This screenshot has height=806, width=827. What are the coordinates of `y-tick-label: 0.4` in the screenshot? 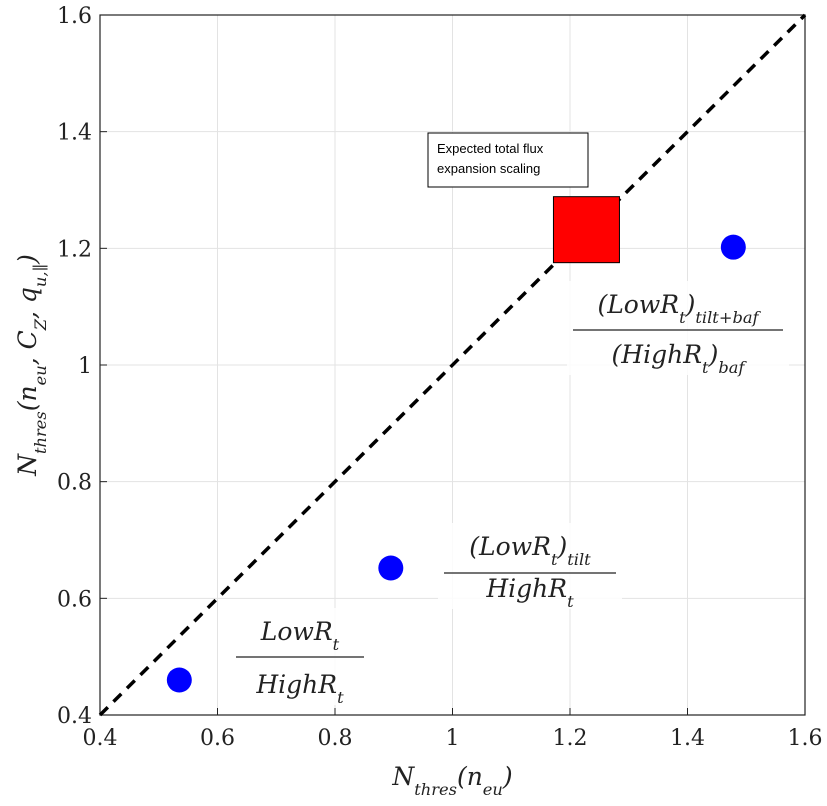 It's located at (74, 716).